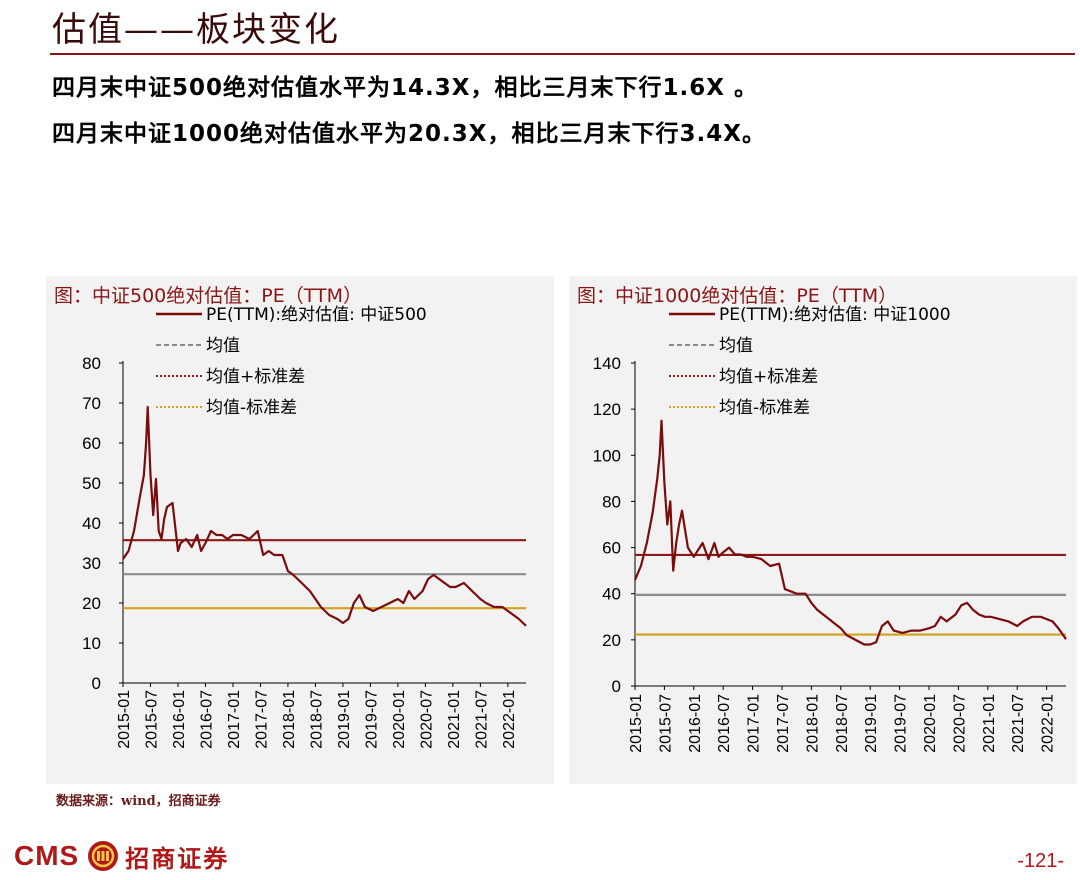  Describe the element at coordinates (316, 315) in the screenshot. I see `legend-label: PE(TTM):绝对估值: 中证500` at that location.